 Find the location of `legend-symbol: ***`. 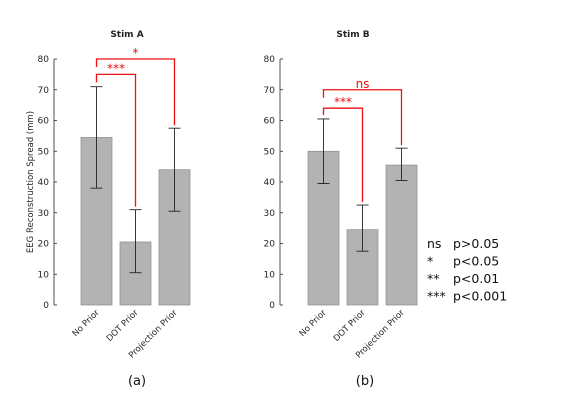

legend-symbol: *** is located at coordinates (436, 296).